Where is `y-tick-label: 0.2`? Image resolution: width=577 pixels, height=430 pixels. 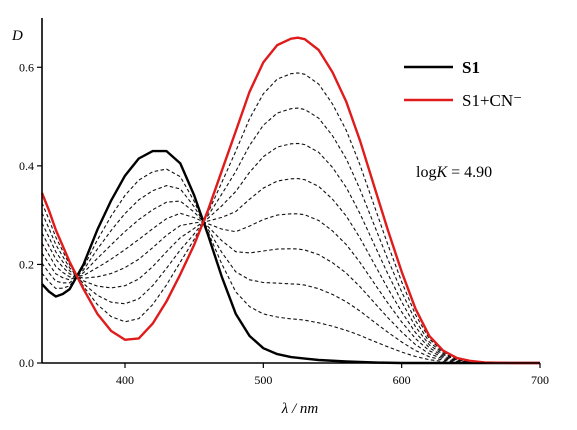 y-tick-label: 0.2 is located at coordinates (26, 264).